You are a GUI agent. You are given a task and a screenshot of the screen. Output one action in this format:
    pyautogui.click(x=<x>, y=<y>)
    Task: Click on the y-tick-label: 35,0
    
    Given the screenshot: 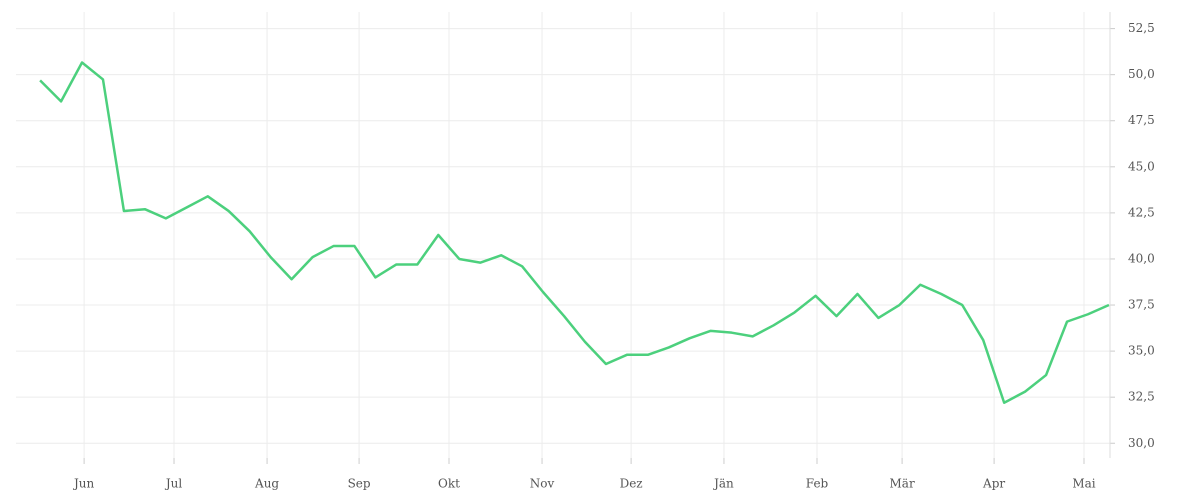 What is the action you would take?
    pyautogui.click(x=1141, y=351)
    